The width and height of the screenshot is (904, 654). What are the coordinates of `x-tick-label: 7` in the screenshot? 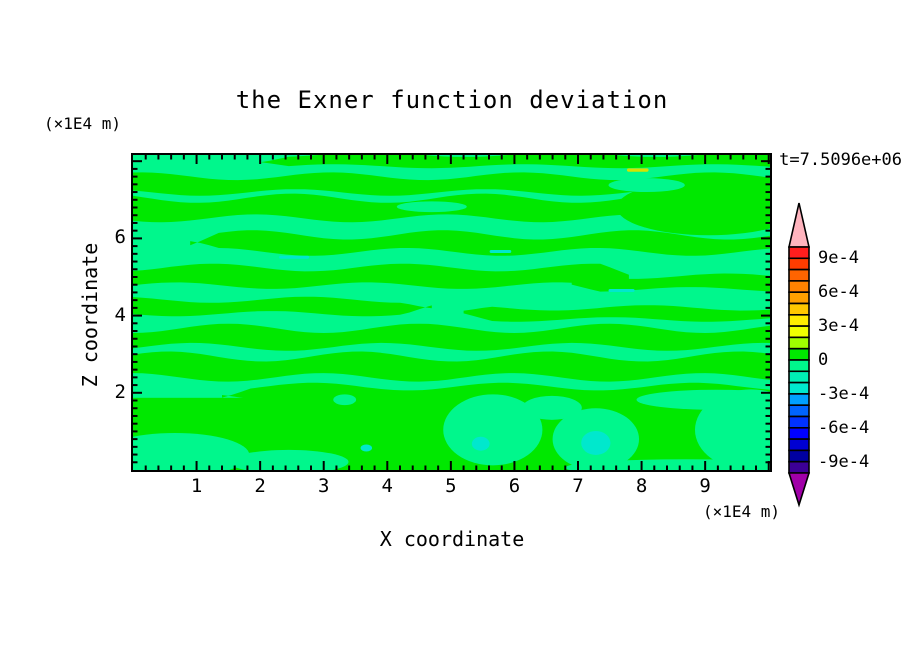 It's located at (578, 486).